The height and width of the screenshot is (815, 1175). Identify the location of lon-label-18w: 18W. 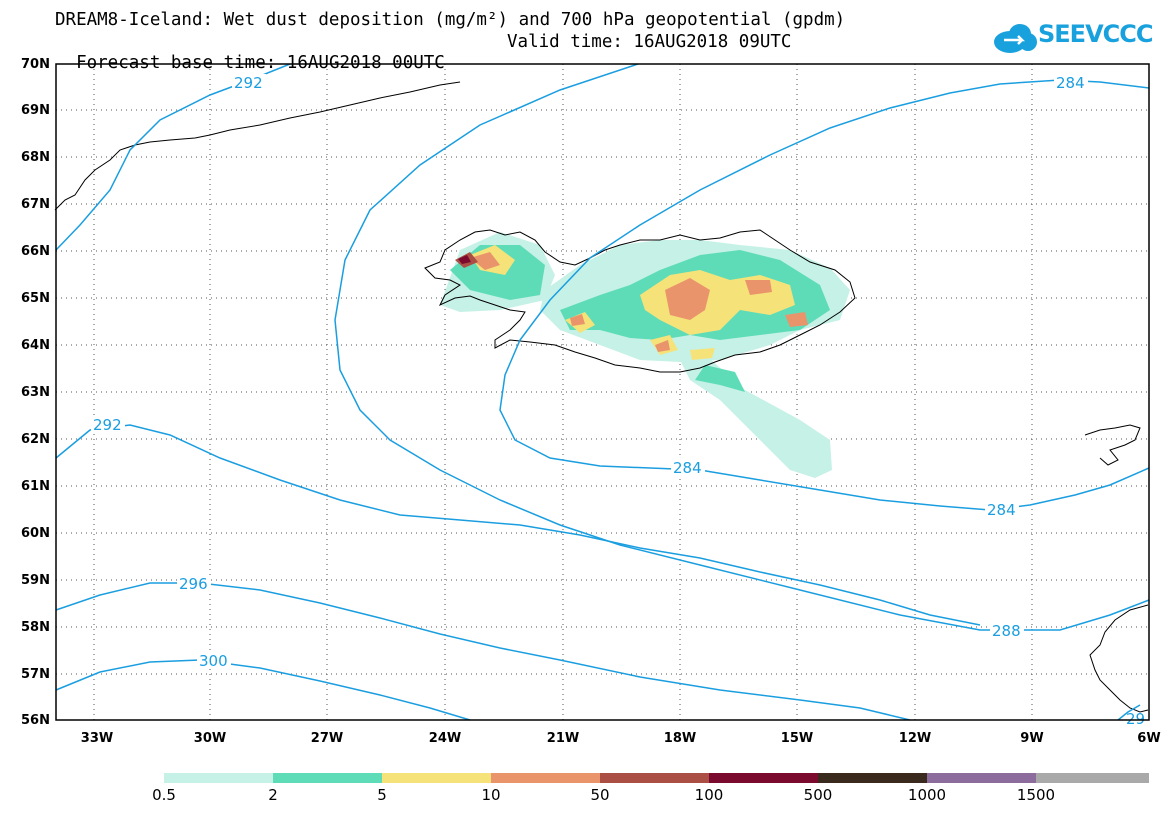
(680, 738).